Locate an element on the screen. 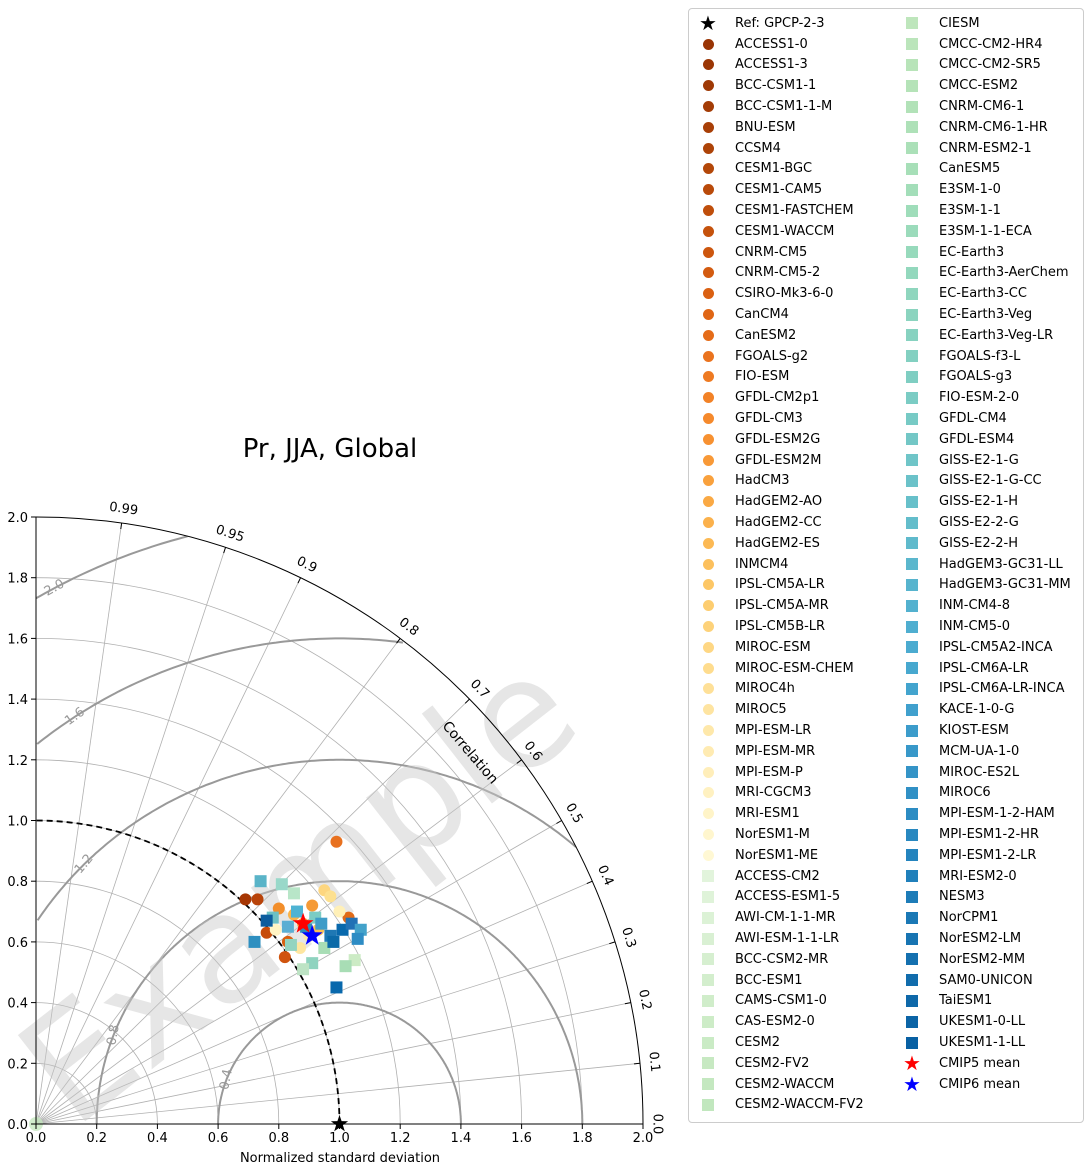  legend-label: MIROC-ES2L is located at coordinates (979, 772).